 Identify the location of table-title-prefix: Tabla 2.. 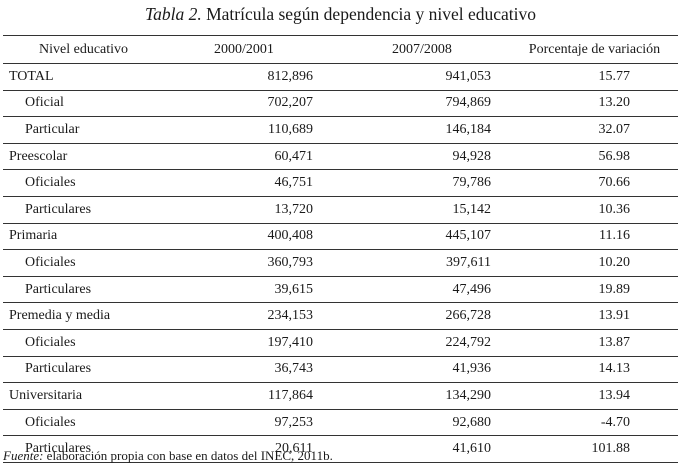
(173, 14).